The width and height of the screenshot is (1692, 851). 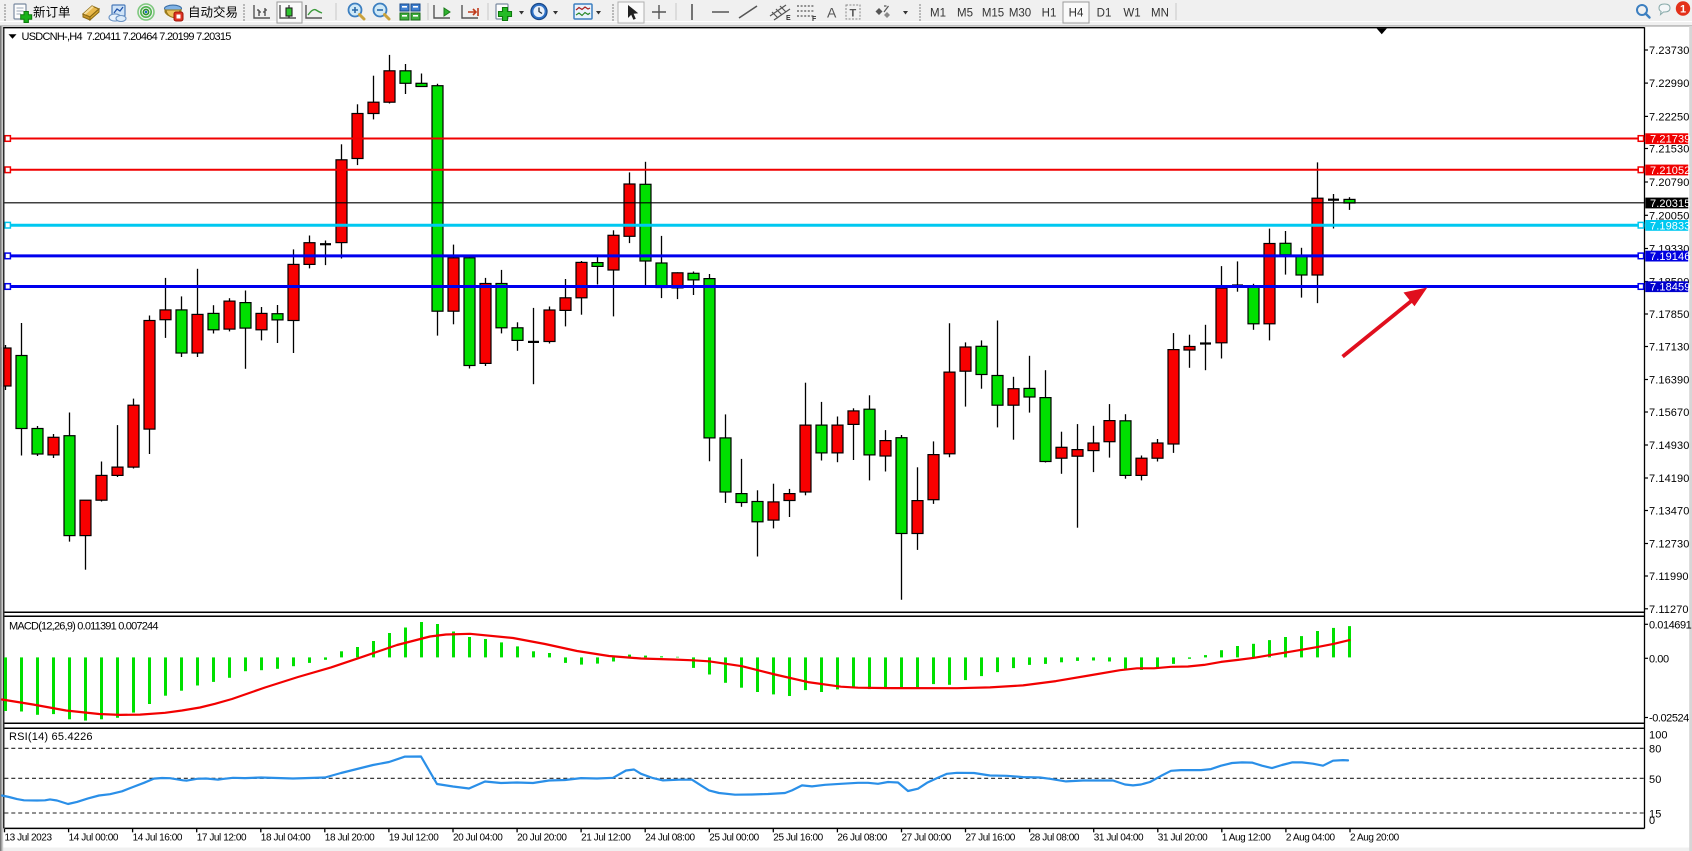 What do you see at coordinates (1670, 257) in the screenshot?
I see `svg-text: 7.19146` at bounding box center [1670, 257].